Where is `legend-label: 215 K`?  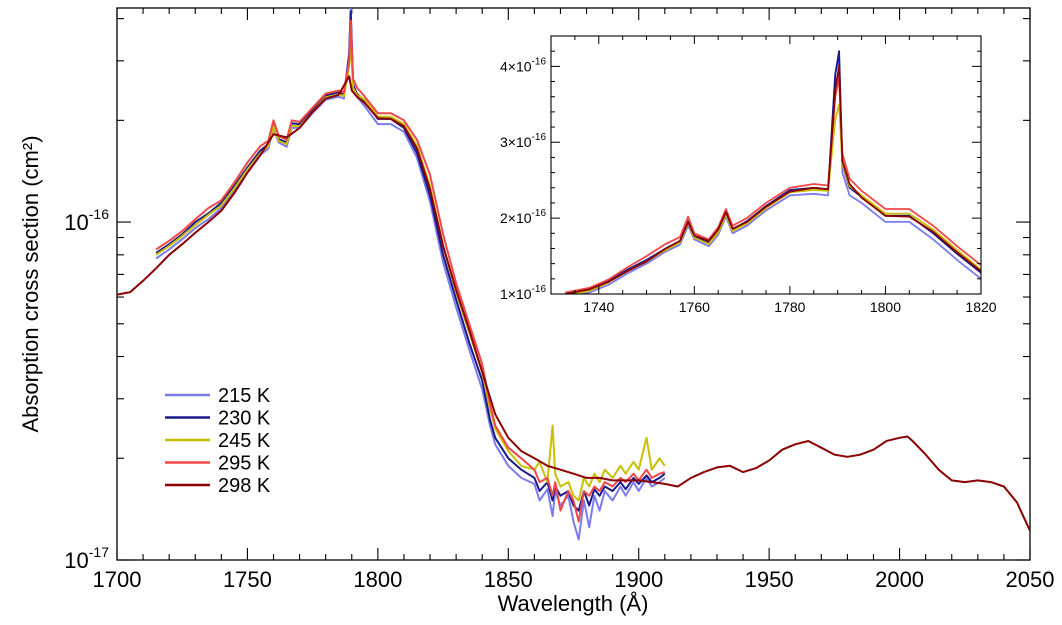
legend-label: 215 K is located at coordinates (244, 396).